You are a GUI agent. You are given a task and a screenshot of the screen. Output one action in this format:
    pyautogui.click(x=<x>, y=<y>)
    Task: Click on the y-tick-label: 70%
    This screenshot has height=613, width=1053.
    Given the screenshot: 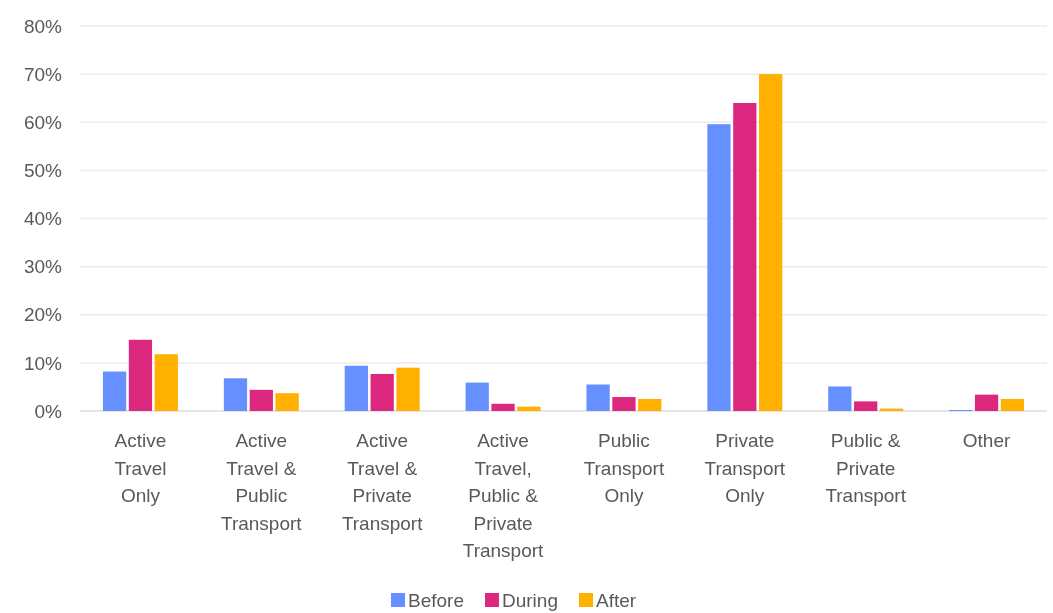 What is the action you would take?
    pyautogui.click(x=43, y=74)
    